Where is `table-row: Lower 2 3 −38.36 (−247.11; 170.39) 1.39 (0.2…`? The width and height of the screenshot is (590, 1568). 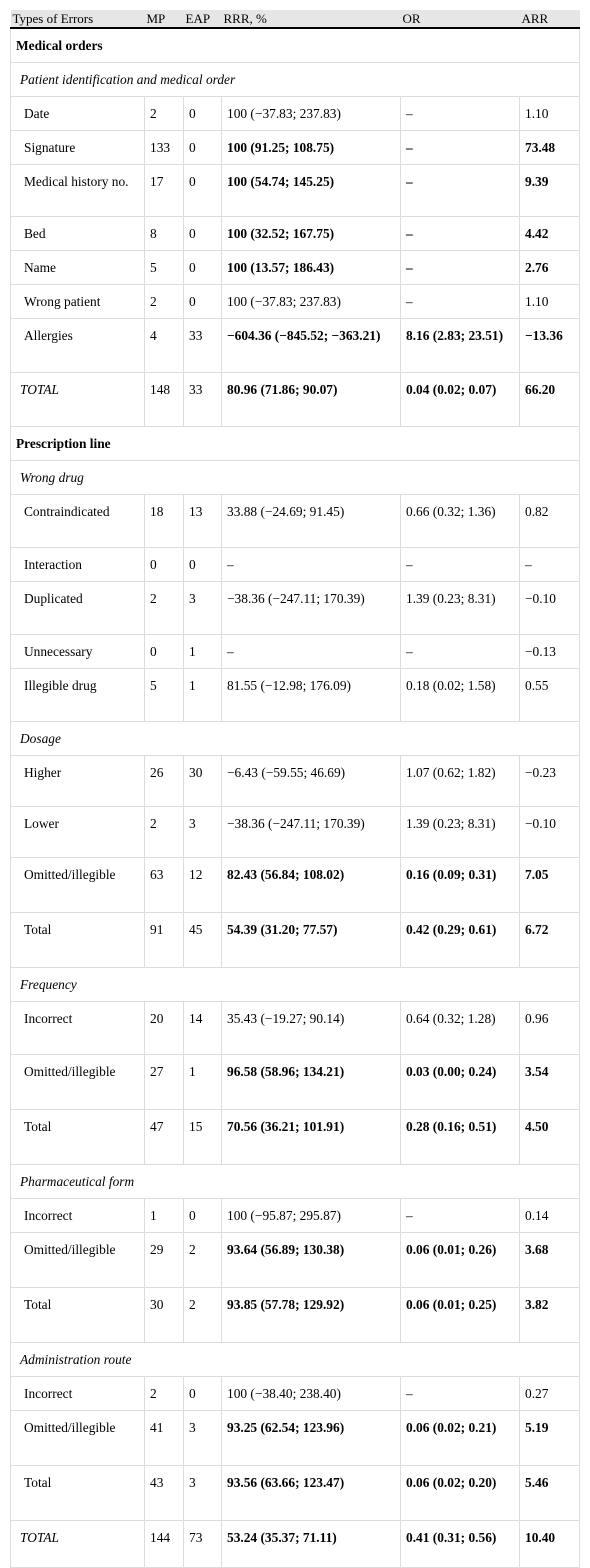
table-row: Lower 2 3 −38.36 (−247.11; 170.39) 1.39 (0.2… is located at coordinates (295, 832).